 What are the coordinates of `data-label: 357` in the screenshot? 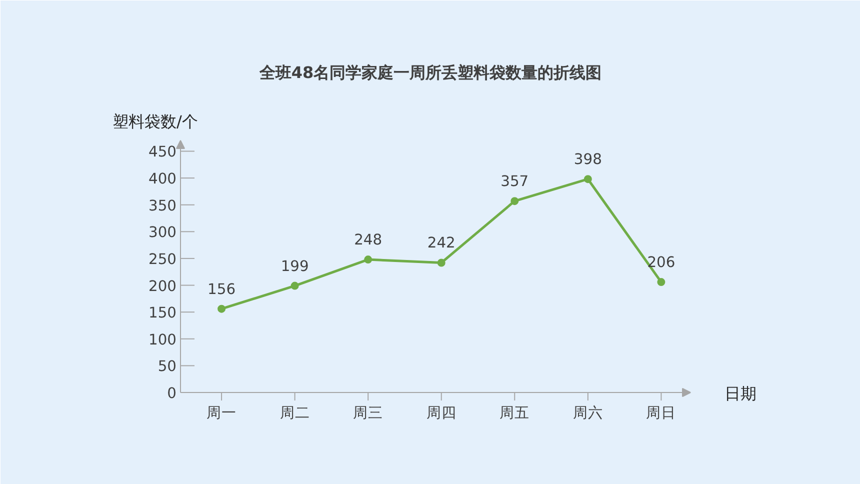 It's located at (514, 181).